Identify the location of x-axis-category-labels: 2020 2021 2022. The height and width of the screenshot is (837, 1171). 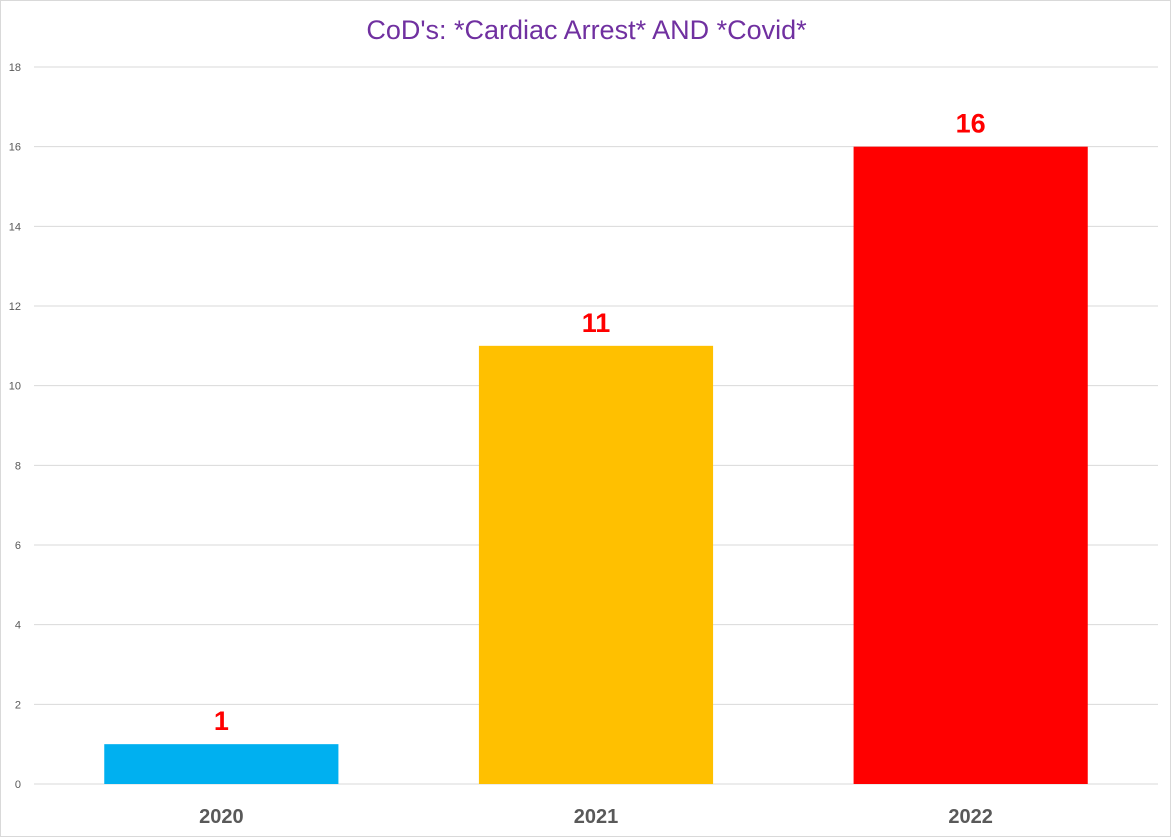
(596, 817).